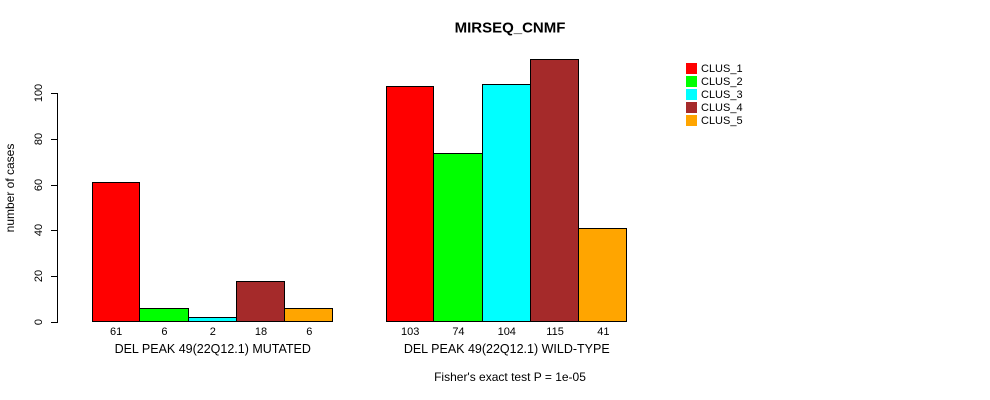 This screenshot has height=400, width=990. What do you see at coordinates (39, 139) in the screenshot?
I see `y-tick-label: 80` at bounding box center [39, 139].